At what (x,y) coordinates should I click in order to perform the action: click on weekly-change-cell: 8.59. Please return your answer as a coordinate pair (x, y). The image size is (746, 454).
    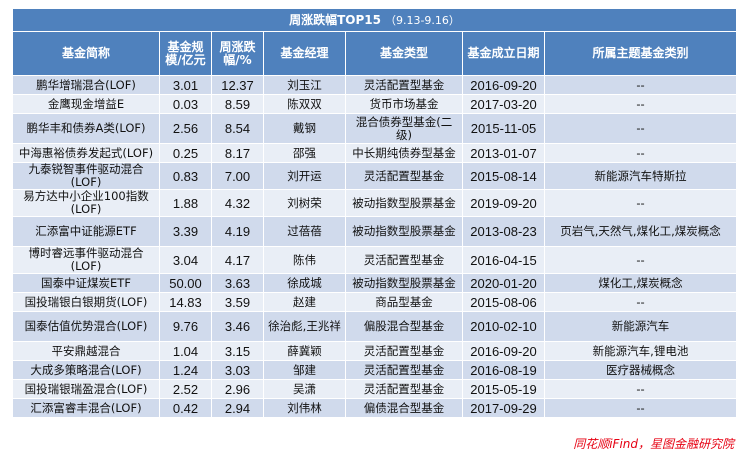
    Looking at the image, I should click on (237, 104).